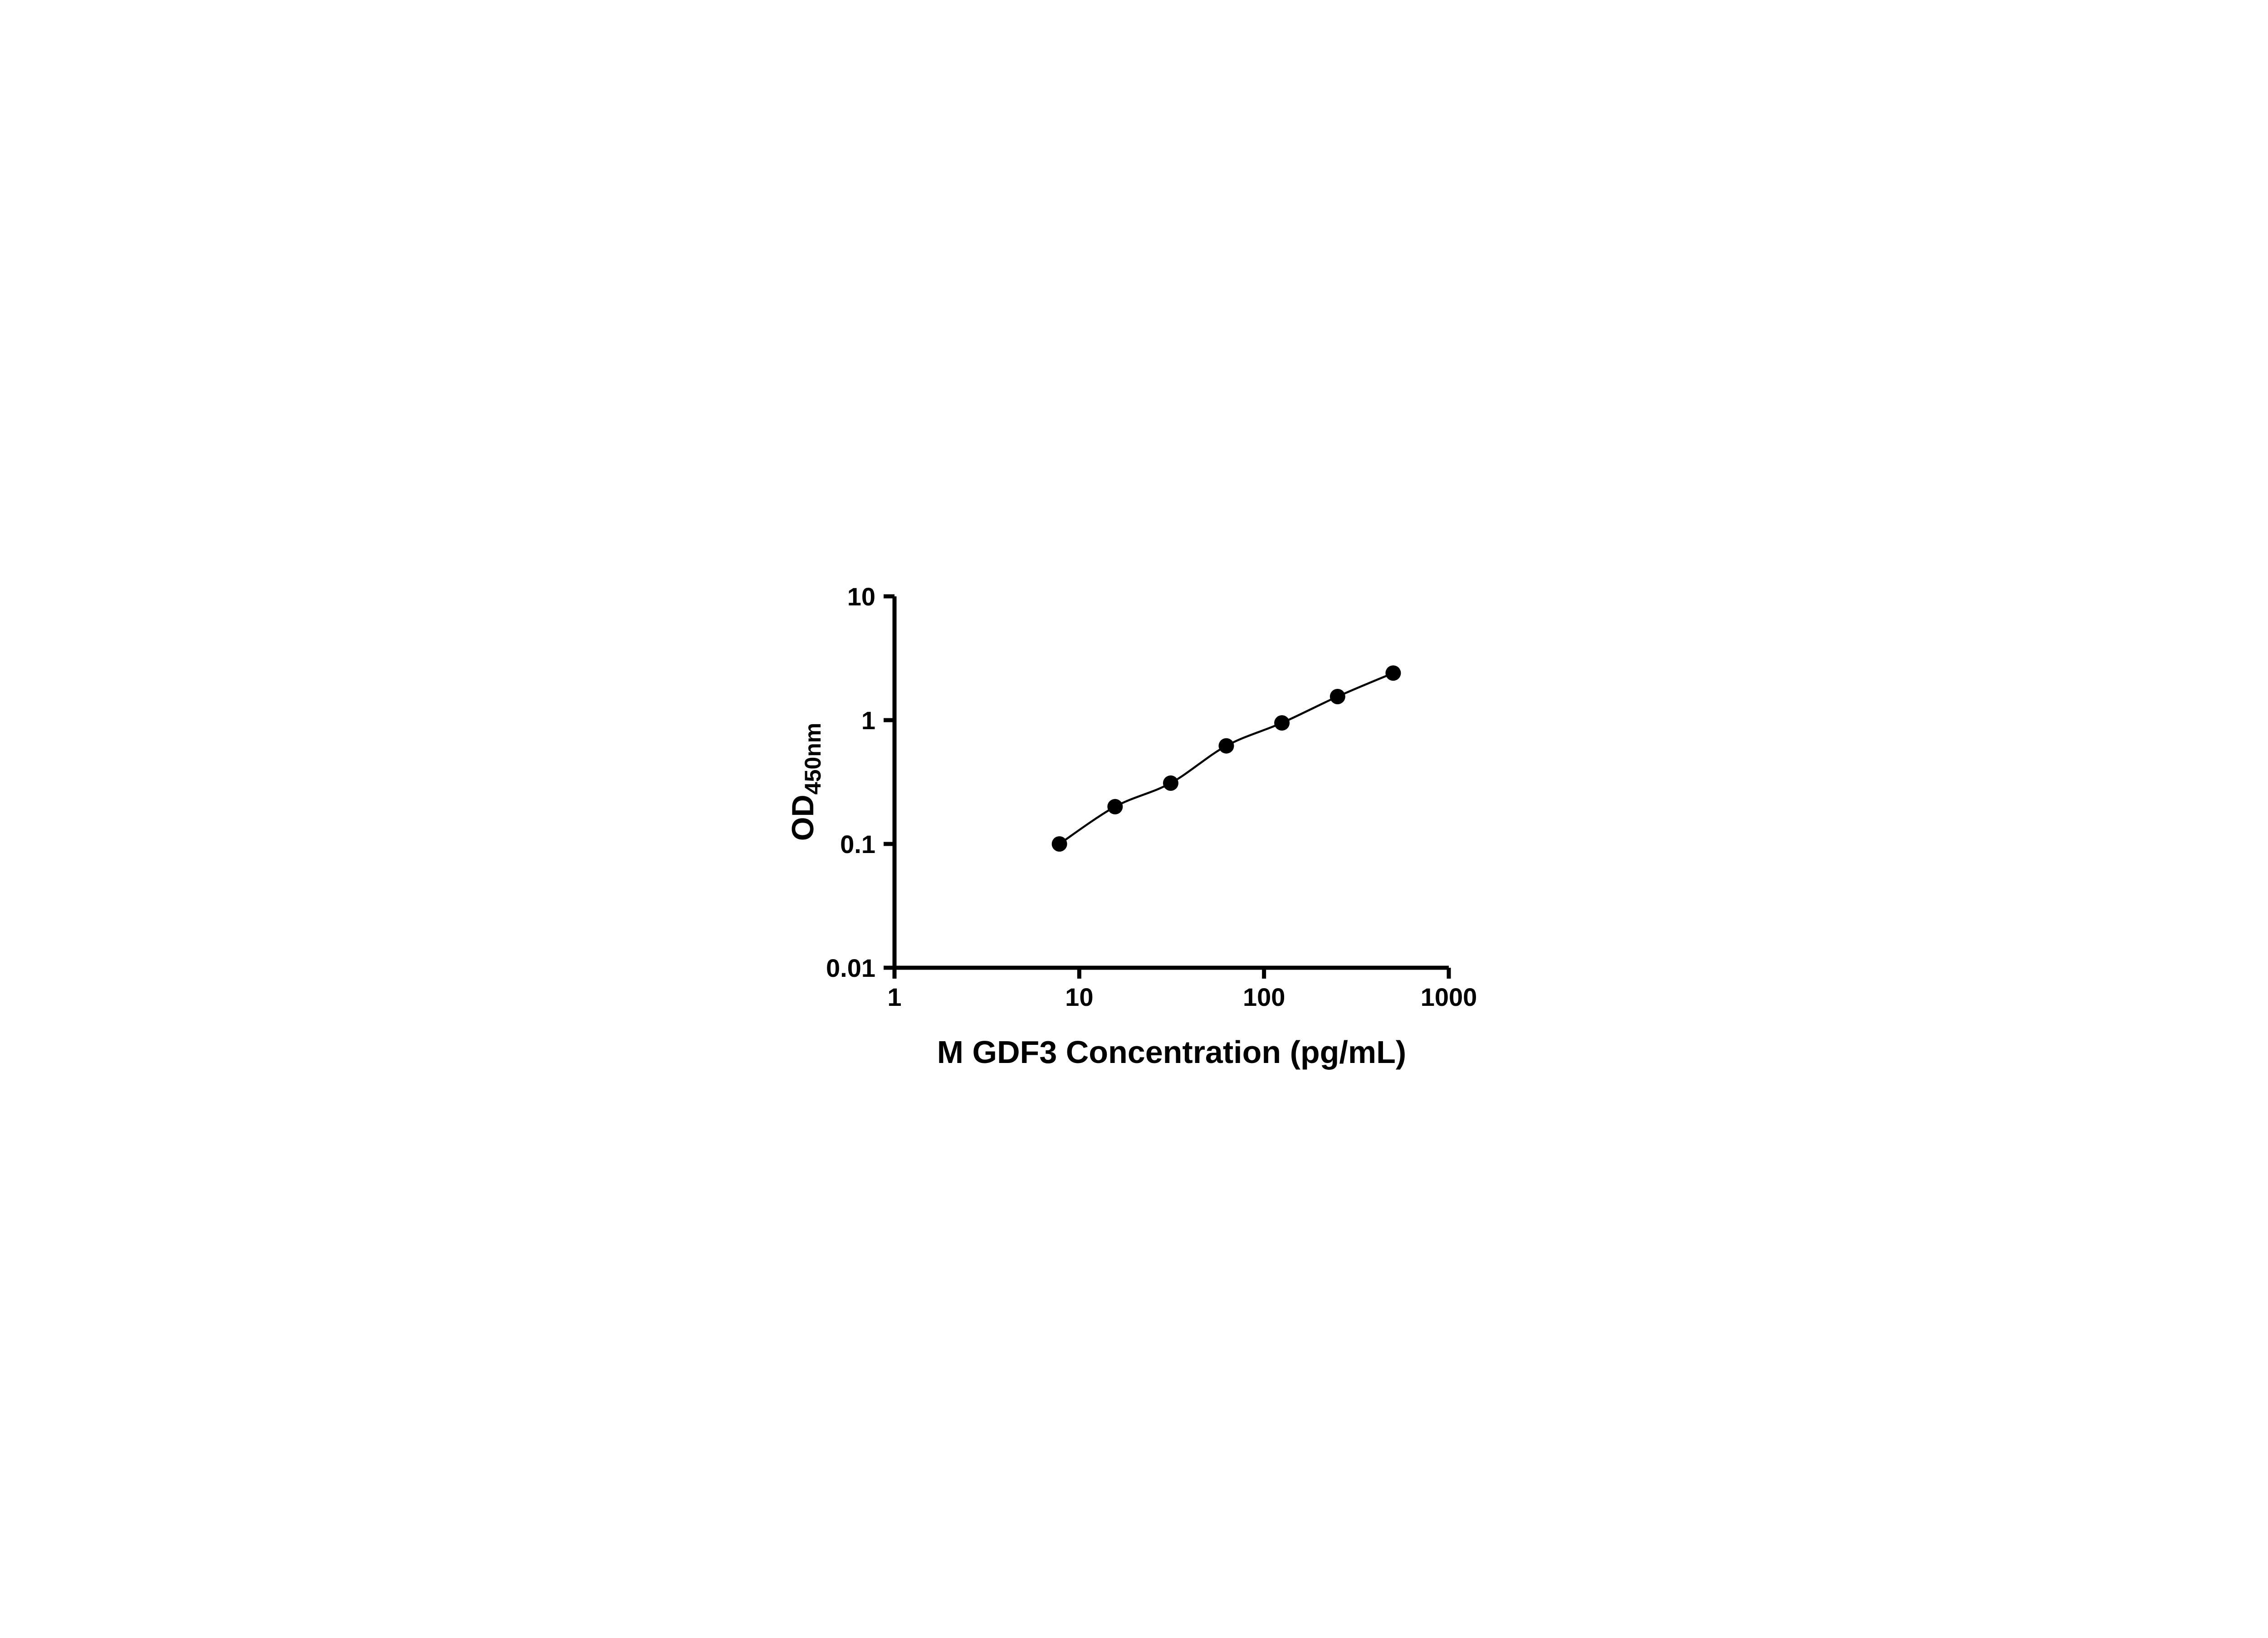 This screenshot has height=1638, width=2268. I want to click on y-tick-label: 0.1, so click(858, 844).